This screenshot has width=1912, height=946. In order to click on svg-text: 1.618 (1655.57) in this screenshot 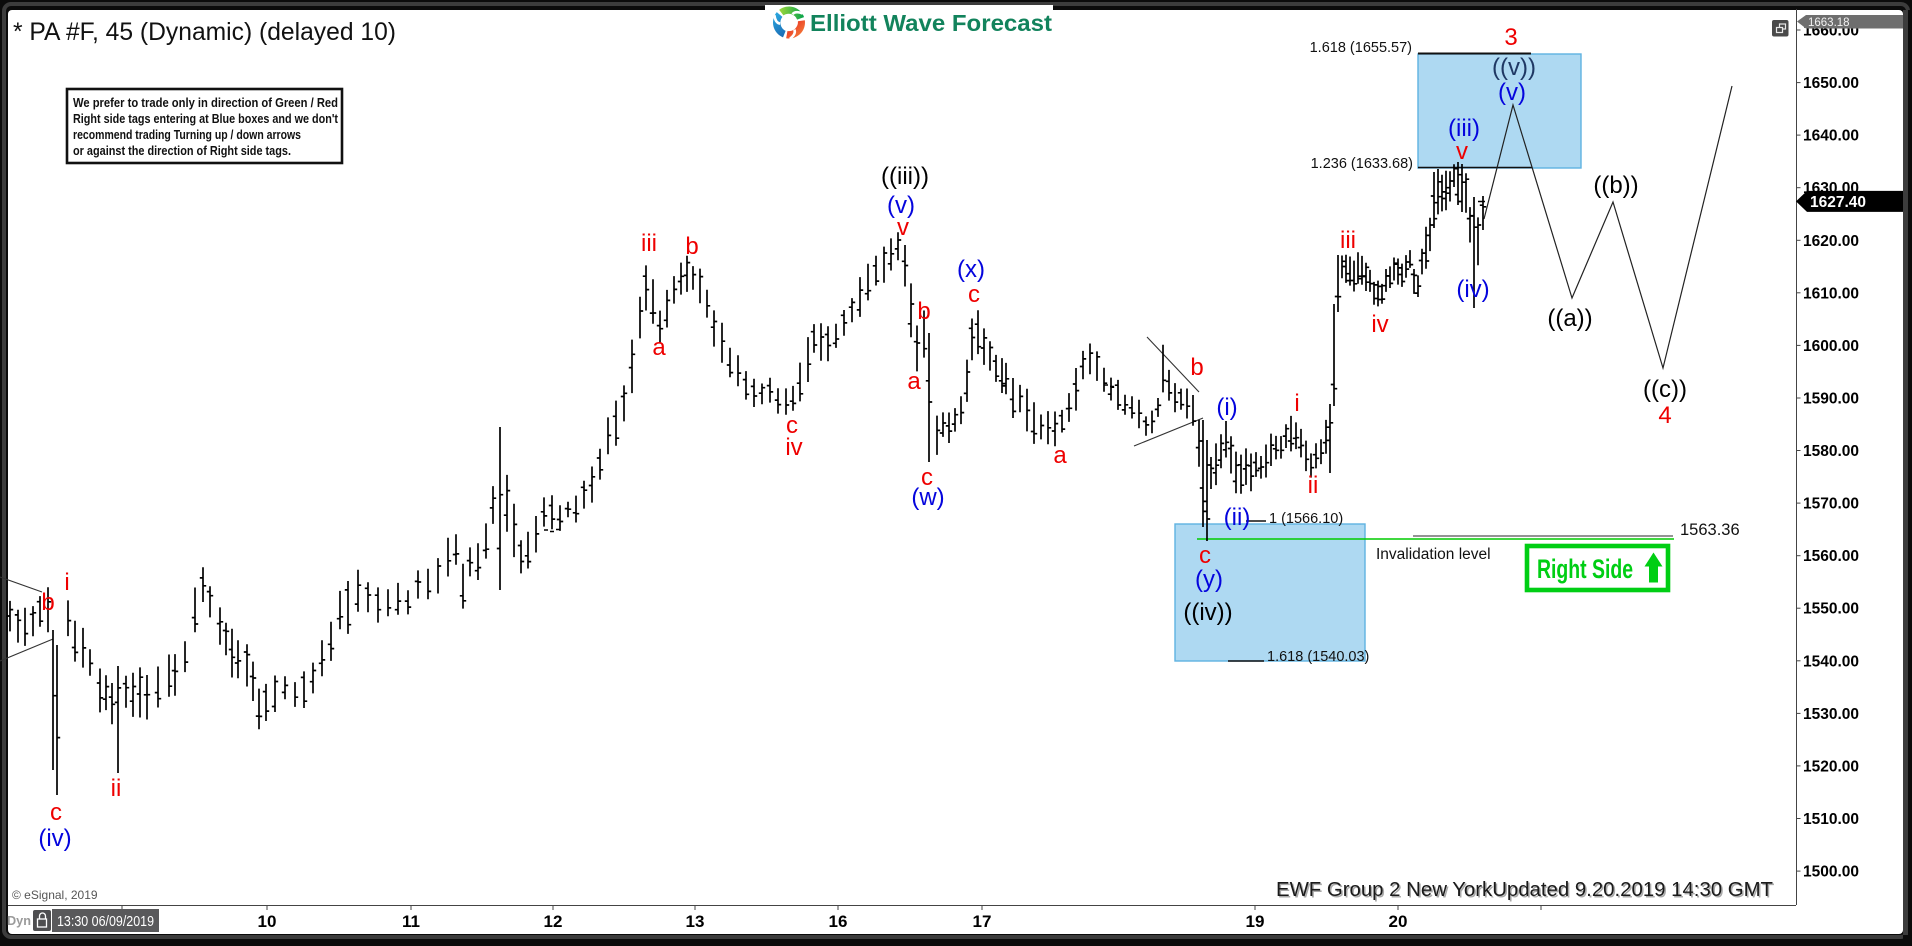, I will do `click(1361, 48)`.